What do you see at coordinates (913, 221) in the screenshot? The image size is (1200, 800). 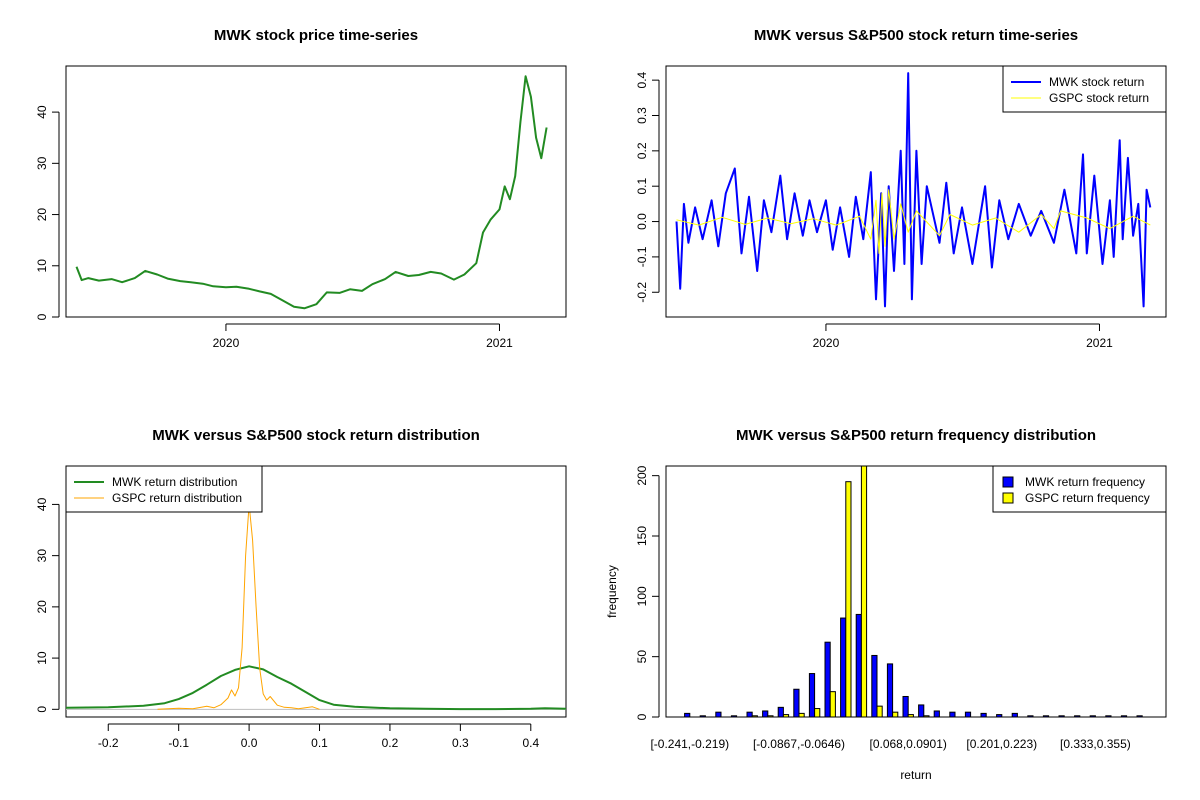 I see `series-line-gspc-return` at bounding box center [913, 221].